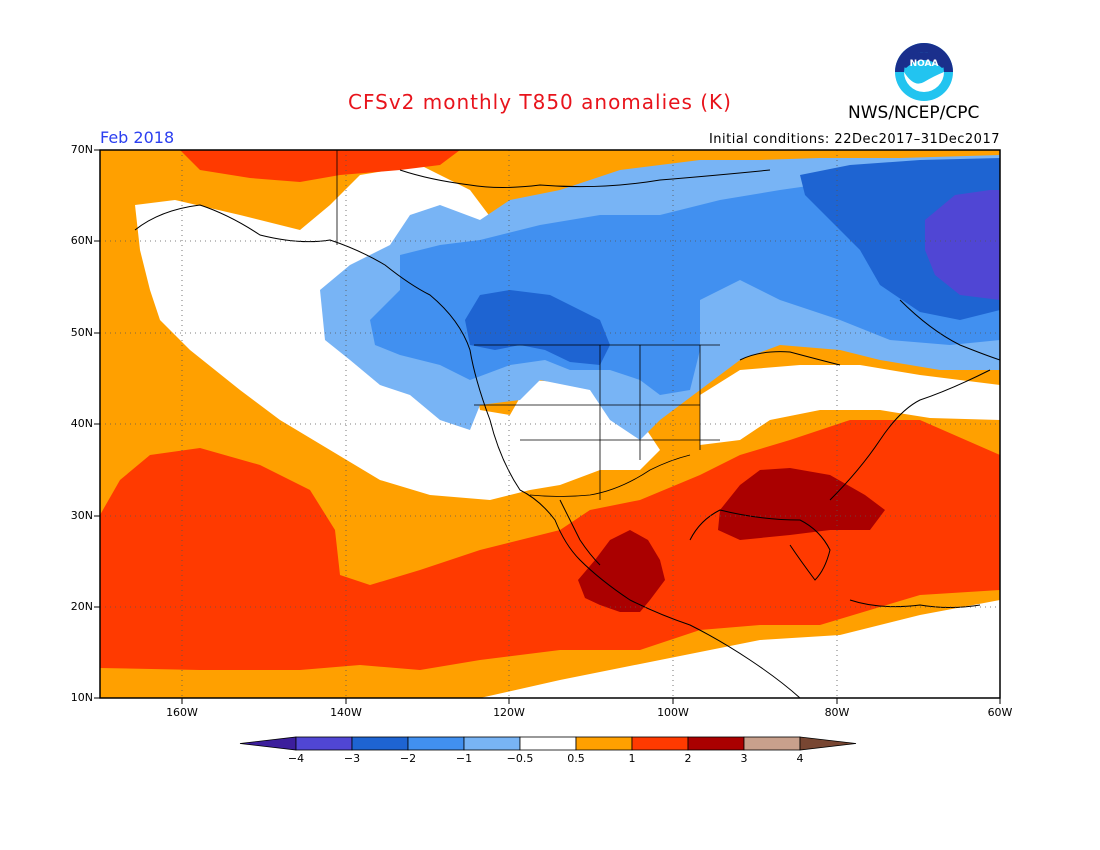 The height and width of the screenshot is (850, 1100). What do you see at coordinates (924, 72) in the screenshot?
I see `noaa-logo-icon: NOAA` at bounding box center [924, 72].